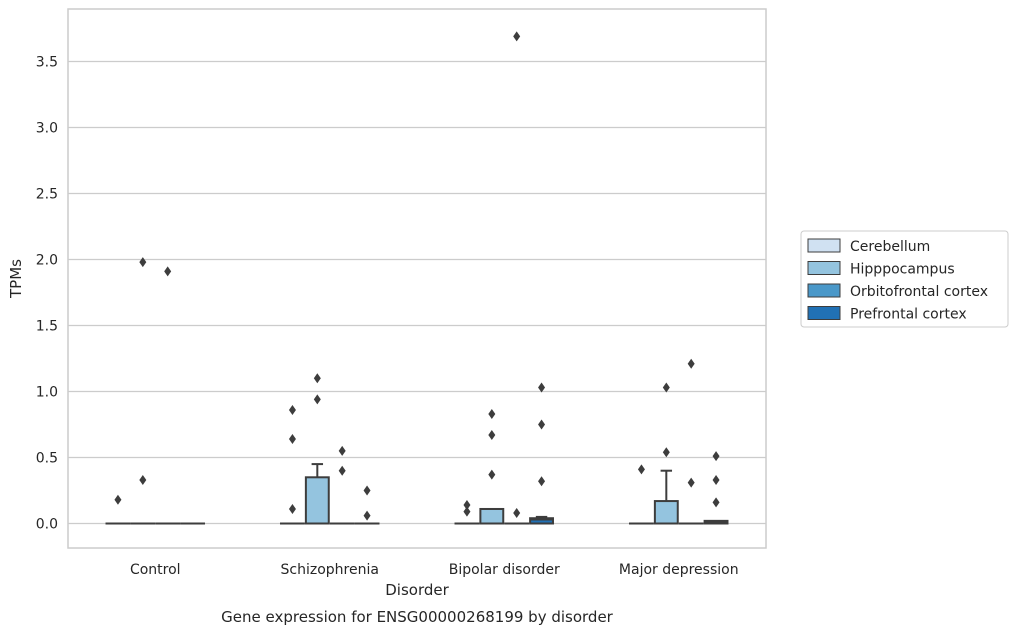  Describe the element at coordinates (47, 195) in the screenshot. I see `y-tick-label: 2.5` at that location.